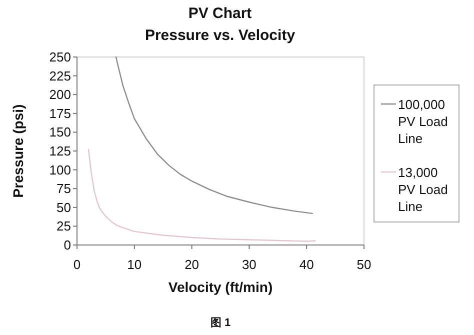 The height and width of the screenshot is (335, 474). I want to click on ytick: 125, so click(60, 151).